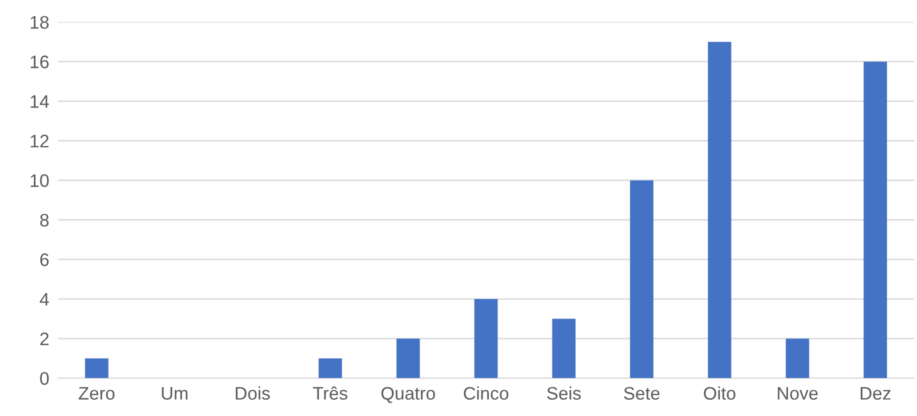  Describe the element at coordinates (44, 378) in the screenshot. I see `y-tick-label: 0` at that location.